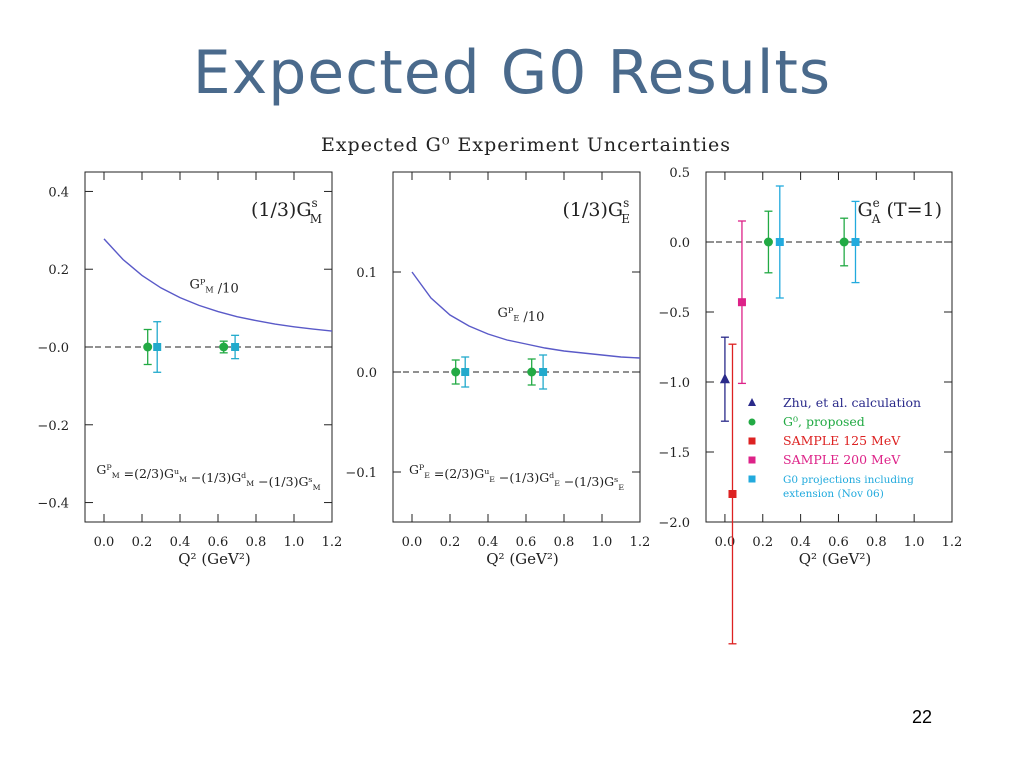 The width and height of the screenshot is (1024, 768). What do you see at coordinates (674, 453) in the screenshot?
I see `y-tick-label: −1.5` at bounding box center [674, 453].